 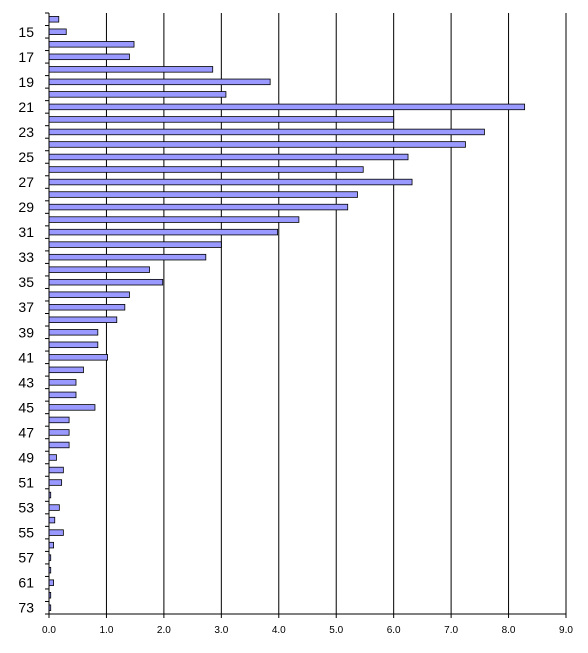 I want to click on x-tick-label: 3.0, so click(x=221, y=630).